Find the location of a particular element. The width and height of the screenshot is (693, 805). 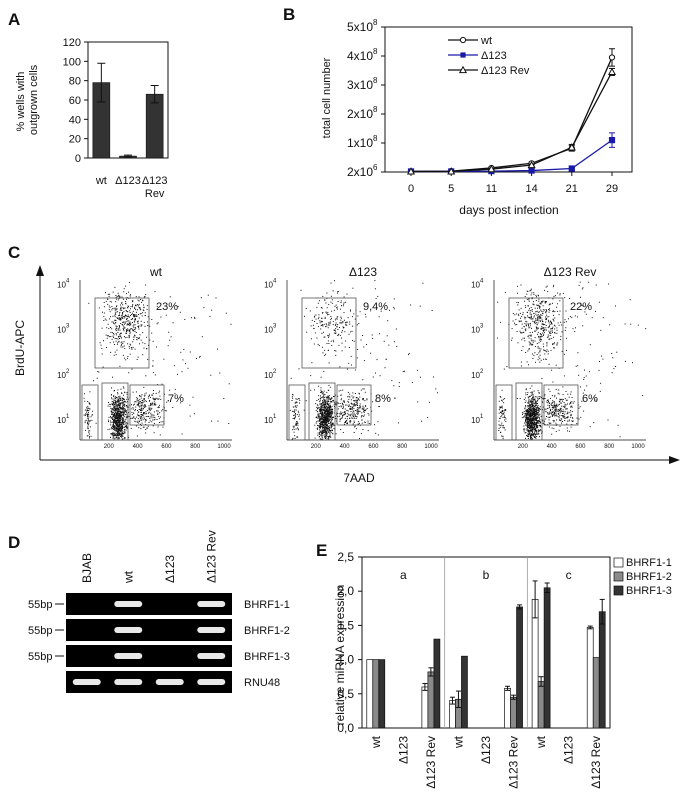

panel-c-plot-1-gate-subg1 is located at coordinates (297, 412).